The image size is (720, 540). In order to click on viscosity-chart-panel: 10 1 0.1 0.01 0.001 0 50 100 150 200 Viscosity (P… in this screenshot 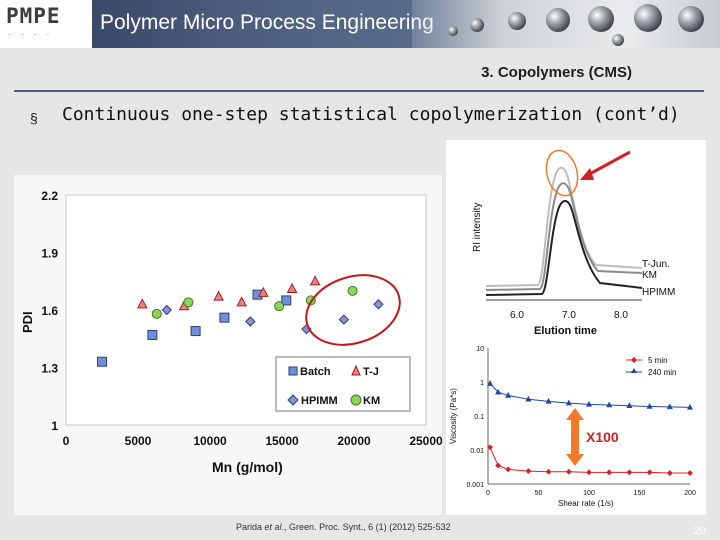, I will do `click(576, 427)`.